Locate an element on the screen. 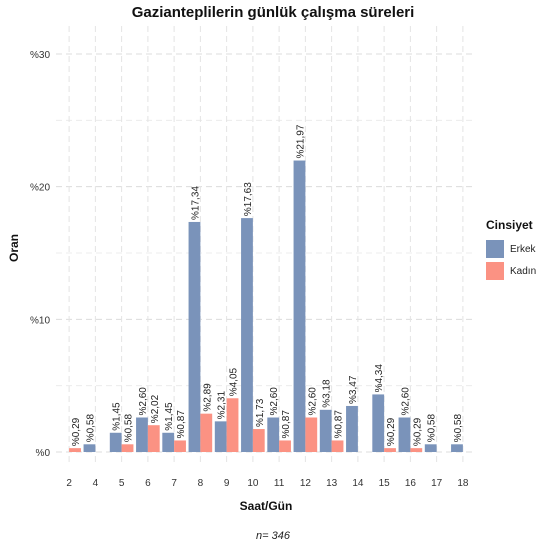  legend-item-kadin: Kadın is located at coordinates (511, 271).